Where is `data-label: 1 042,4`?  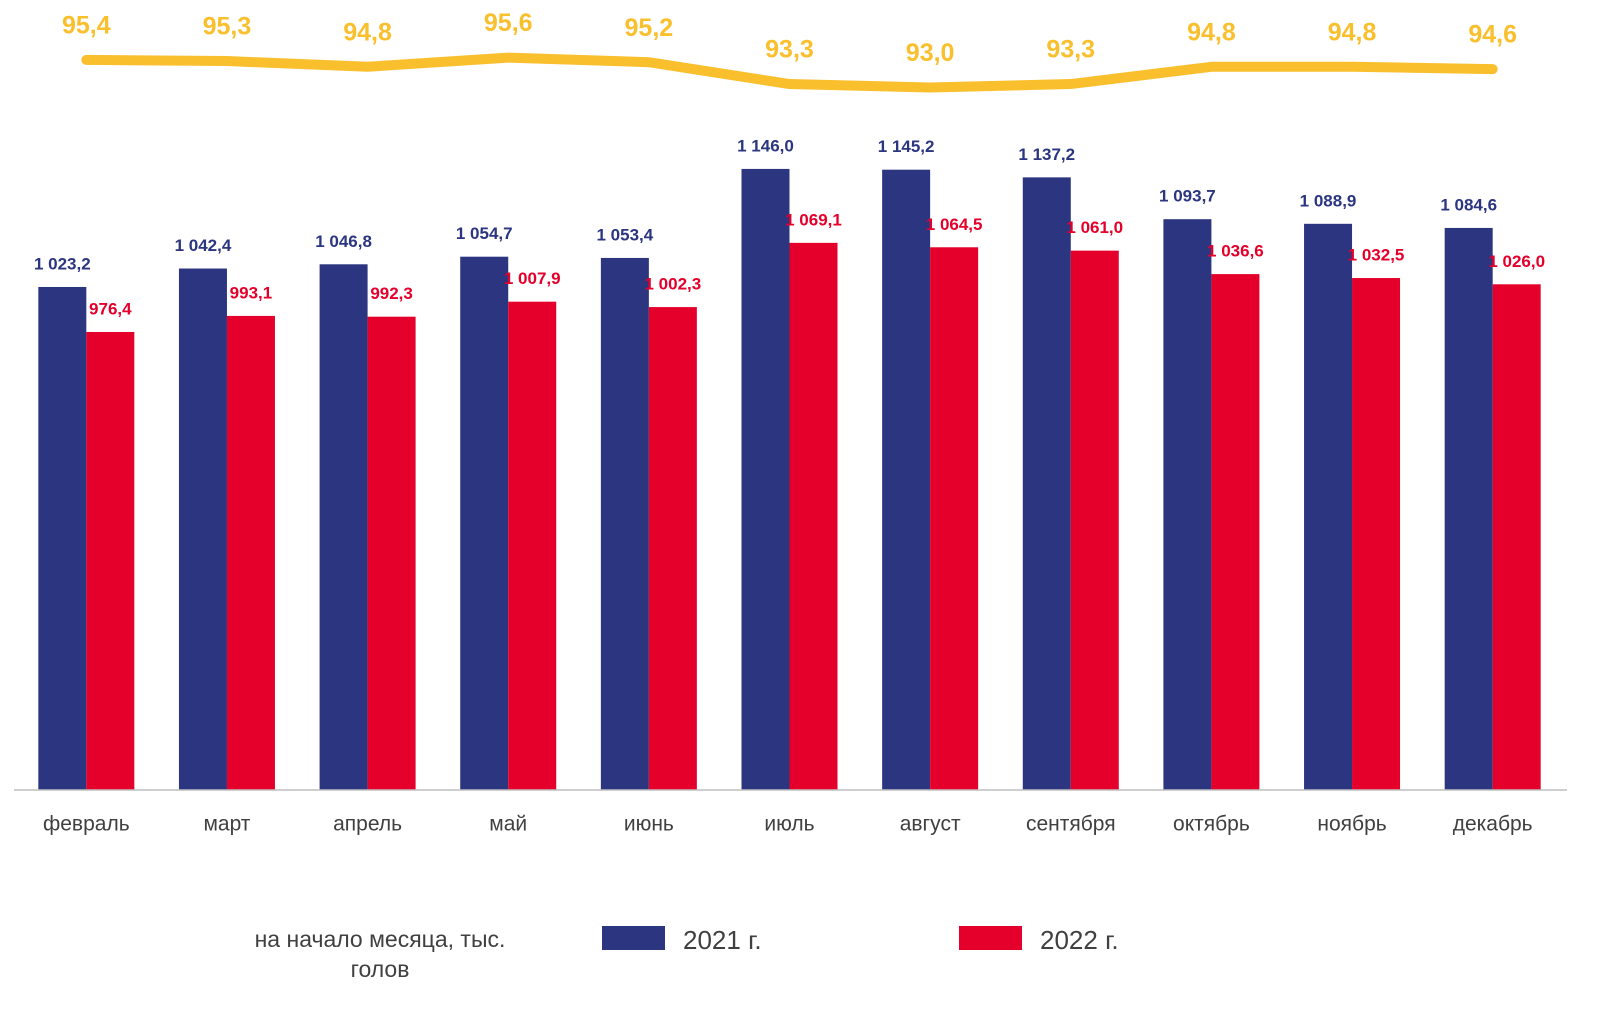
data-label: 1 042,4 is located at coordinates (203, 245).